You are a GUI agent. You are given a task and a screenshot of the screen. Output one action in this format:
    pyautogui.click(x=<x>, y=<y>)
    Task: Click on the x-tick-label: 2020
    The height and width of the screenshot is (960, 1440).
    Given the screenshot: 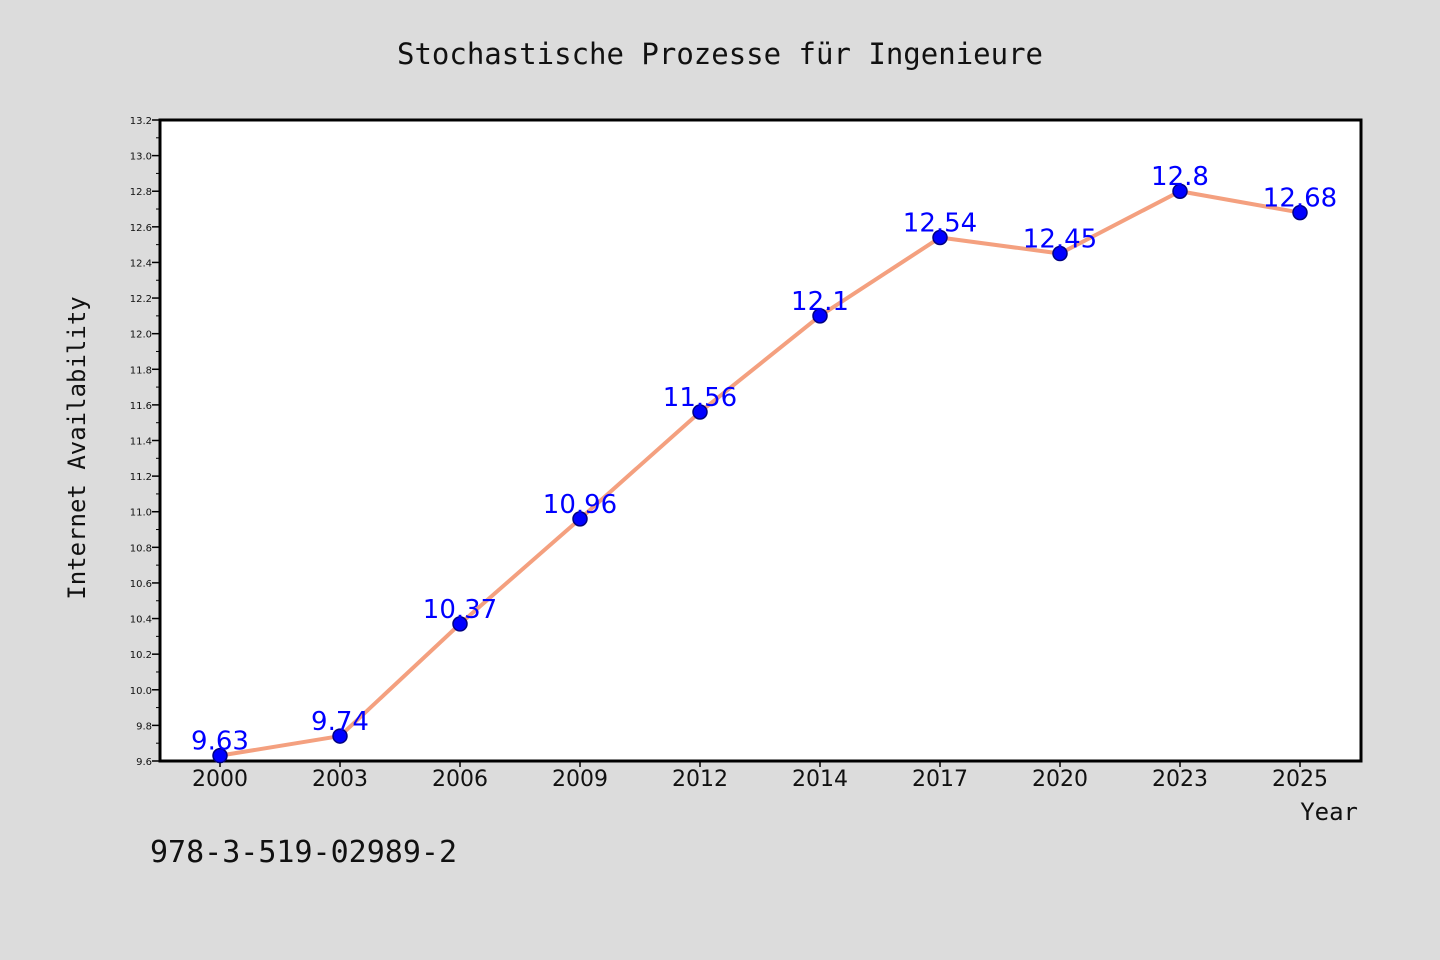 What is the action you would take?
    pyautogui.click(x=1060, y=779)
    